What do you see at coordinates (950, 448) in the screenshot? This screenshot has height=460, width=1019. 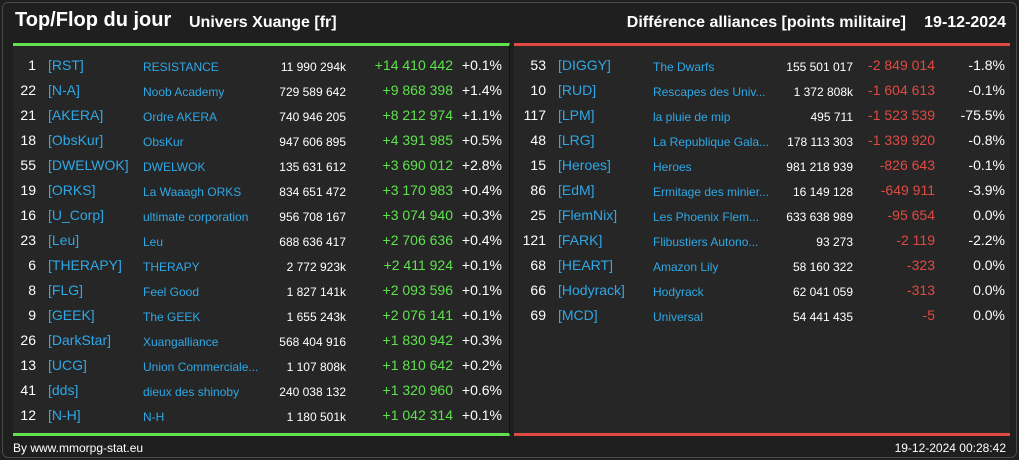 I see `generated-timestamp: 19-12-2024 00:28:42` at bounding box center [950, 448].